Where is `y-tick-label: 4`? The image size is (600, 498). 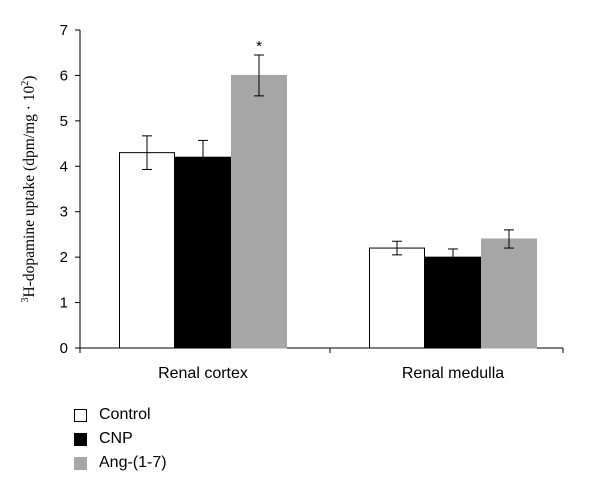
y-tick-label: 4 is located at coordinates (64, 166).